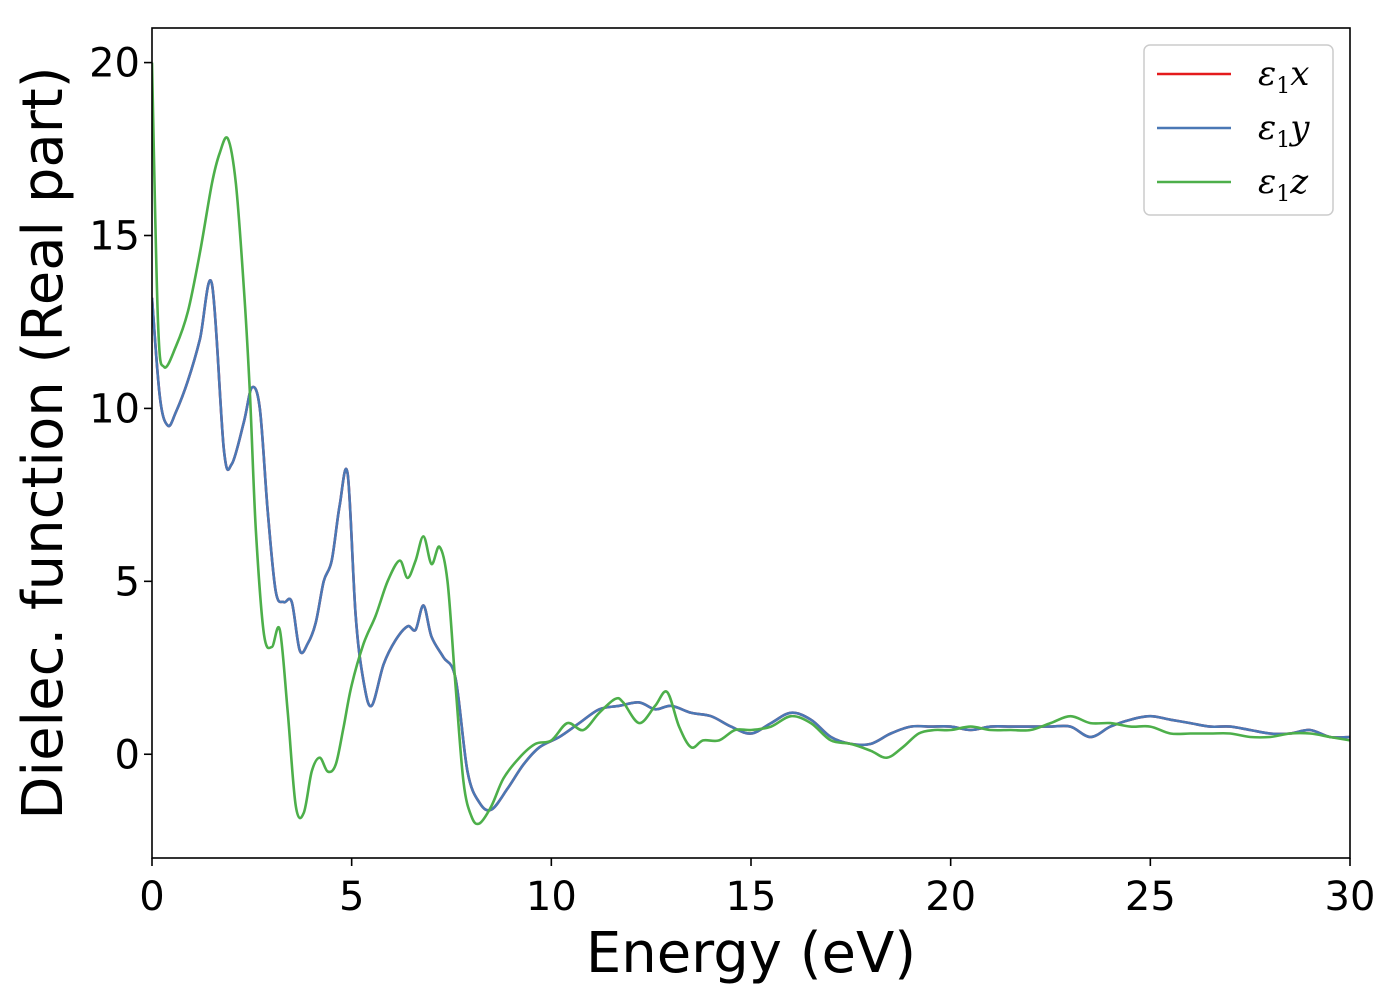 The image size is (1400, 1000). What do you see at coordinates (151, 897) in the screenshot?
I see `x-tick-label: 0` at bounding box center [151, 897].